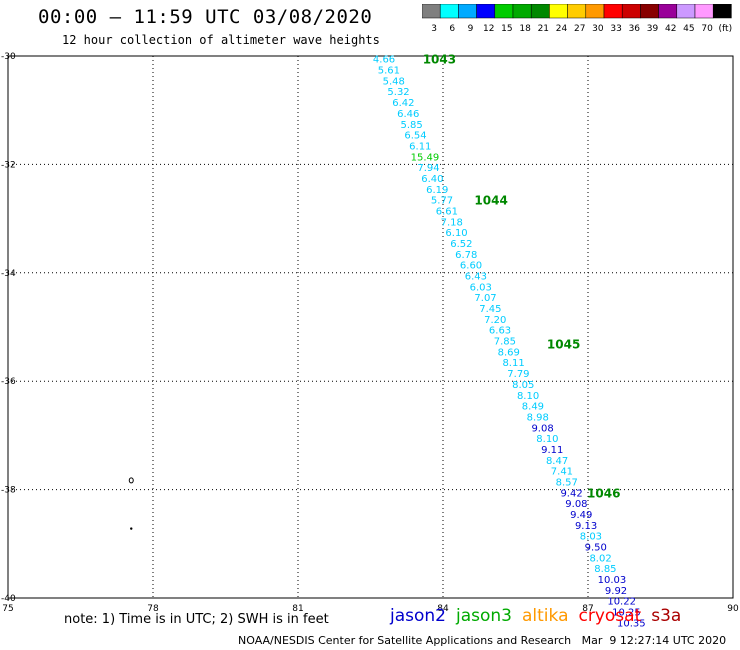  What do you see at coordinates (408, 114) in the screenshot?
I see `wave-height-value: 6.46` at bounding box center [408, 114].